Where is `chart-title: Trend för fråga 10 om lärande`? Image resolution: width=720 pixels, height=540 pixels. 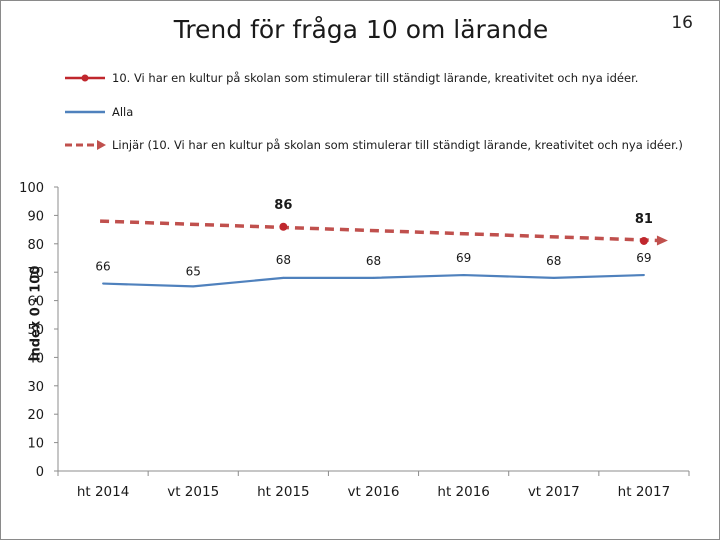 chart-title: Trend för fråga 10 om lärande is located at coordinates (361, 29).